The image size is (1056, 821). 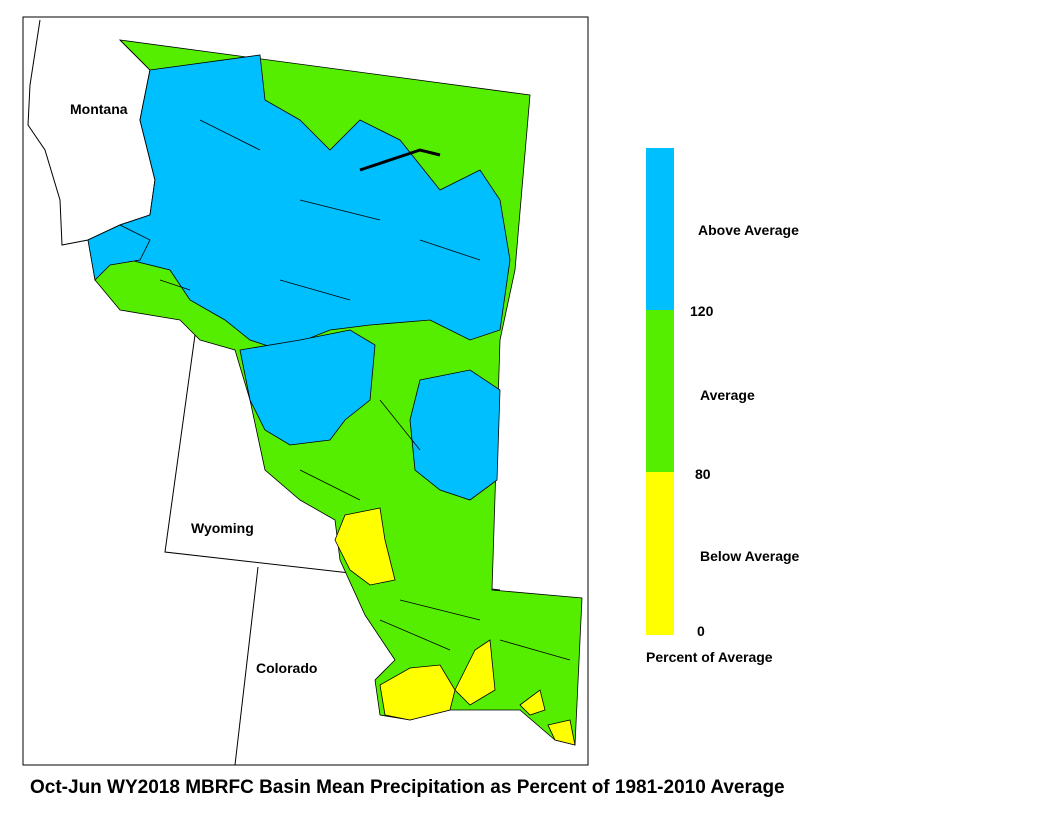 What do you see at coordinates (709, 657) in the screenshot?
I see `legend-caption: Percent of Average` at bounding box center [709, 657].